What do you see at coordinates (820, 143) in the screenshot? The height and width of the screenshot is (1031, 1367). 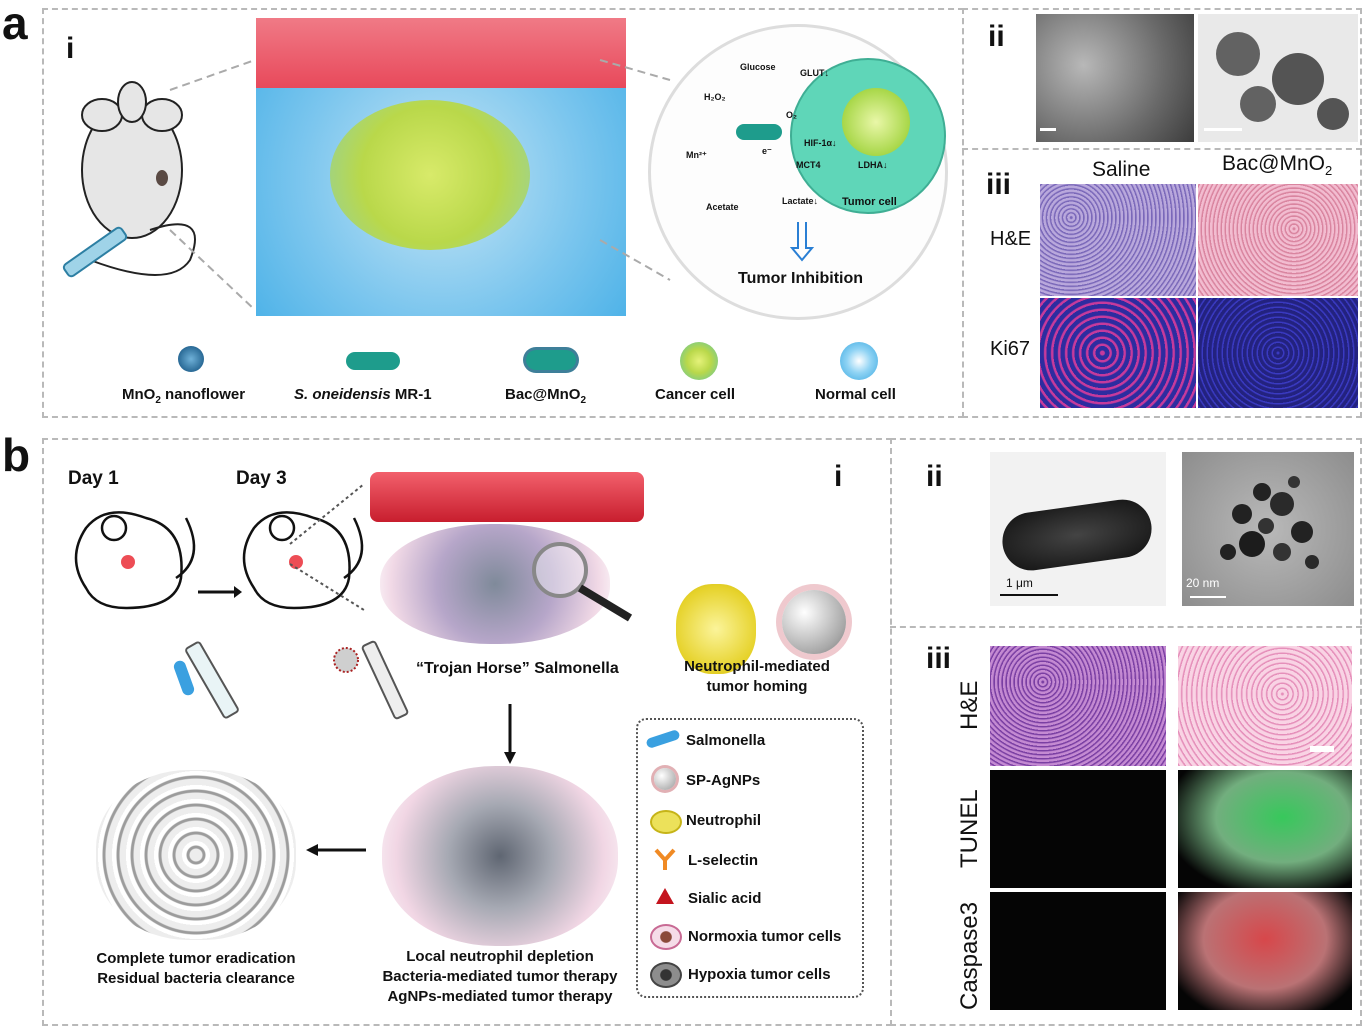 I see `hif-label: HIF-1α↓` at bounding box center [820, 143].